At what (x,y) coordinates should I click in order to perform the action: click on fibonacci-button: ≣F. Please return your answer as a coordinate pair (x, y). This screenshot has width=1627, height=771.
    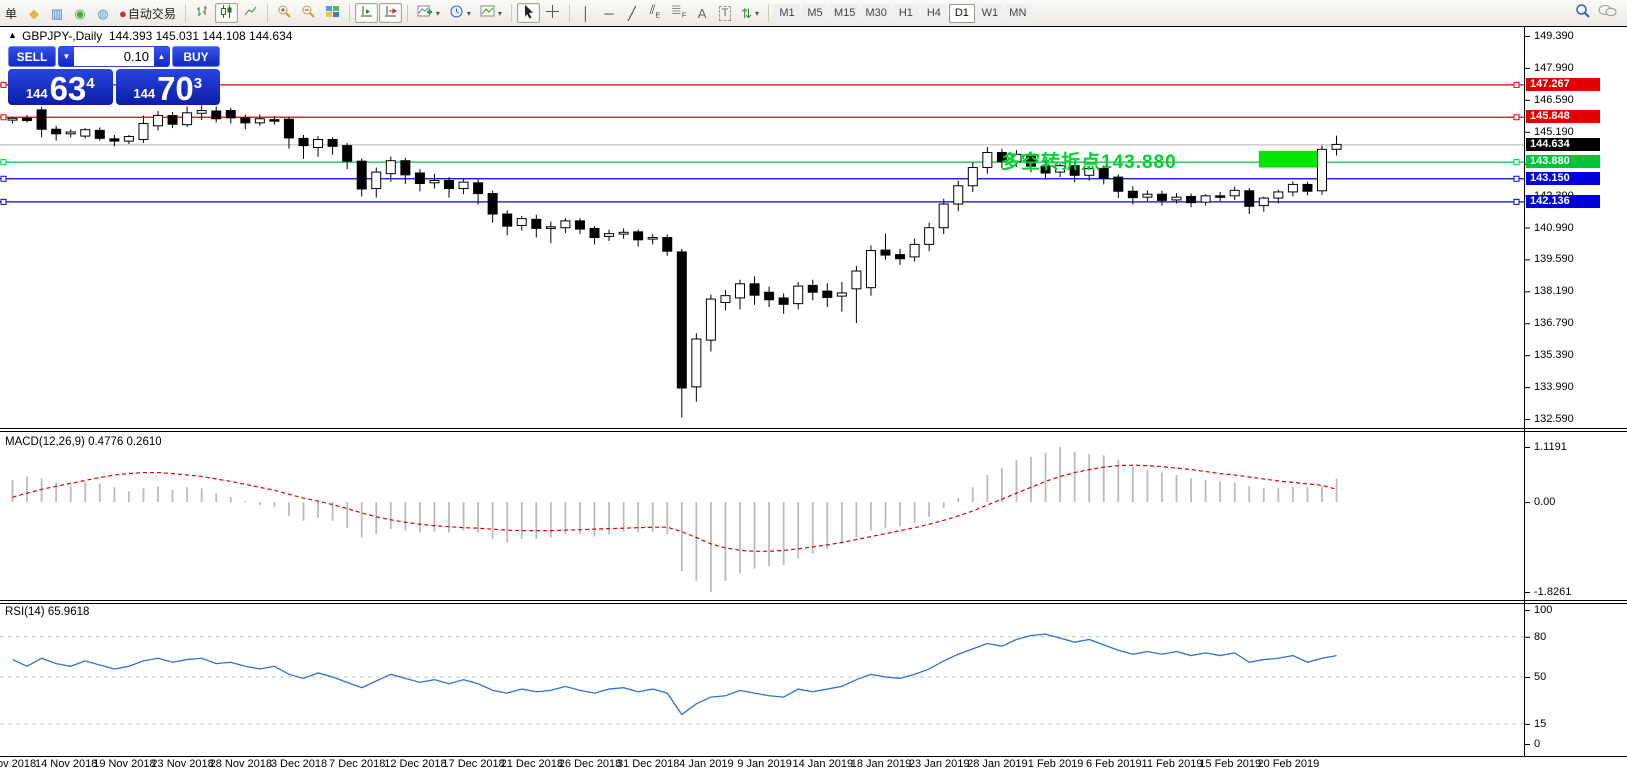
    Looking at the image, I should click on (678, 13).